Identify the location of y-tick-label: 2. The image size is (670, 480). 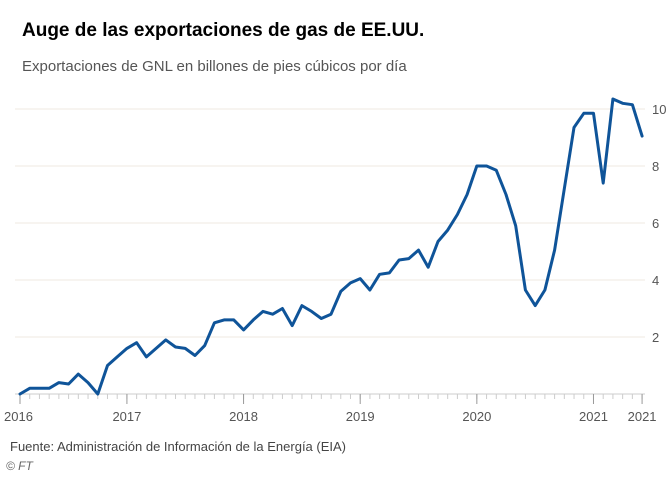
(655, 337).